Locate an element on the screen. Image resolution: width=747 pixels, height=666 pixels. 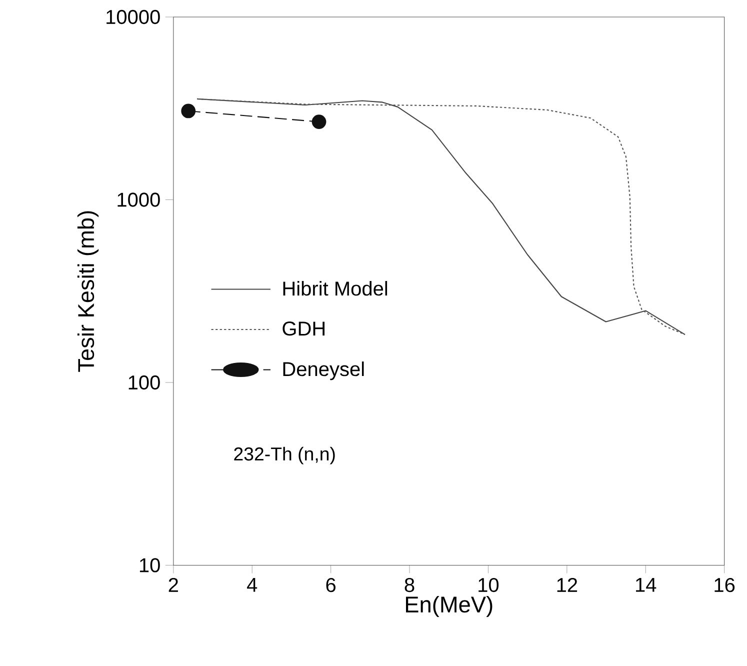
legend-label: GDH is located at coordinates (303, 328).